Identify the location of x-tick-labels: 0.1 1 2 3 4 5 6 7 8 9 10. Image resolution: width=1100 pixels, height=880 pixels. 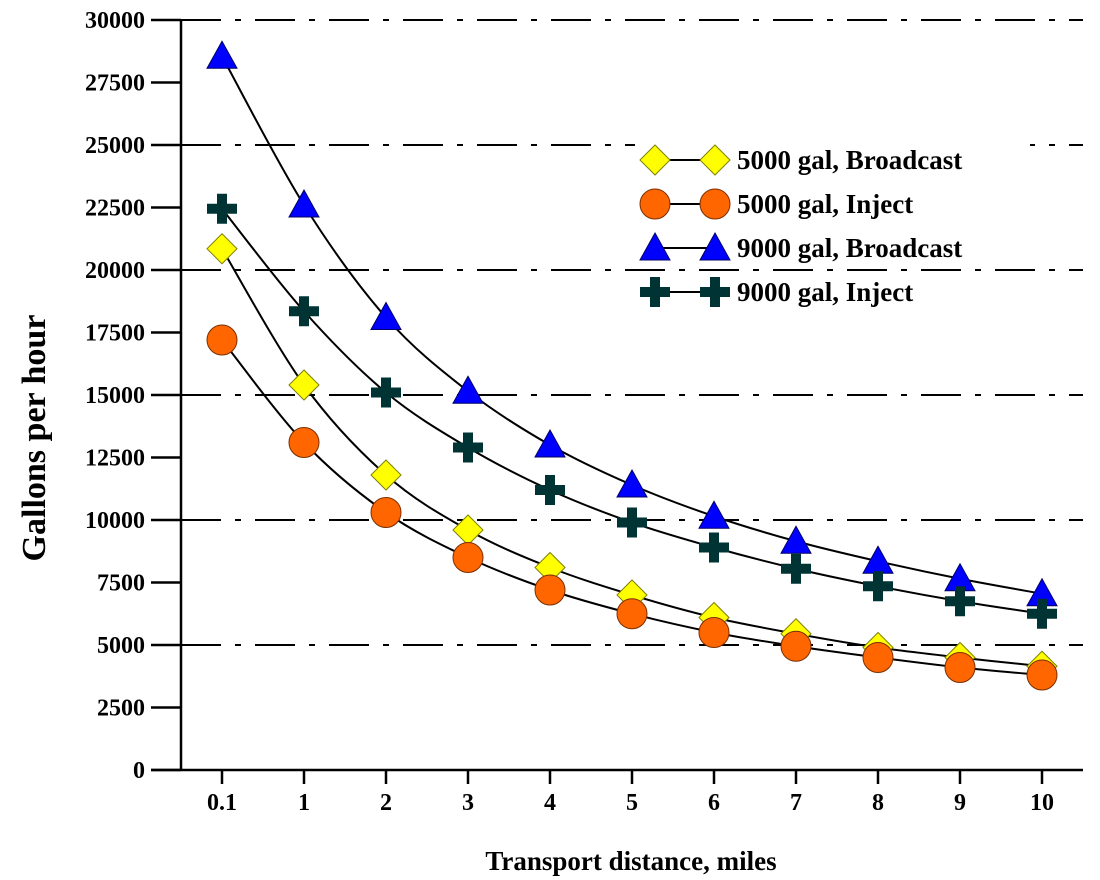
(630, 793).